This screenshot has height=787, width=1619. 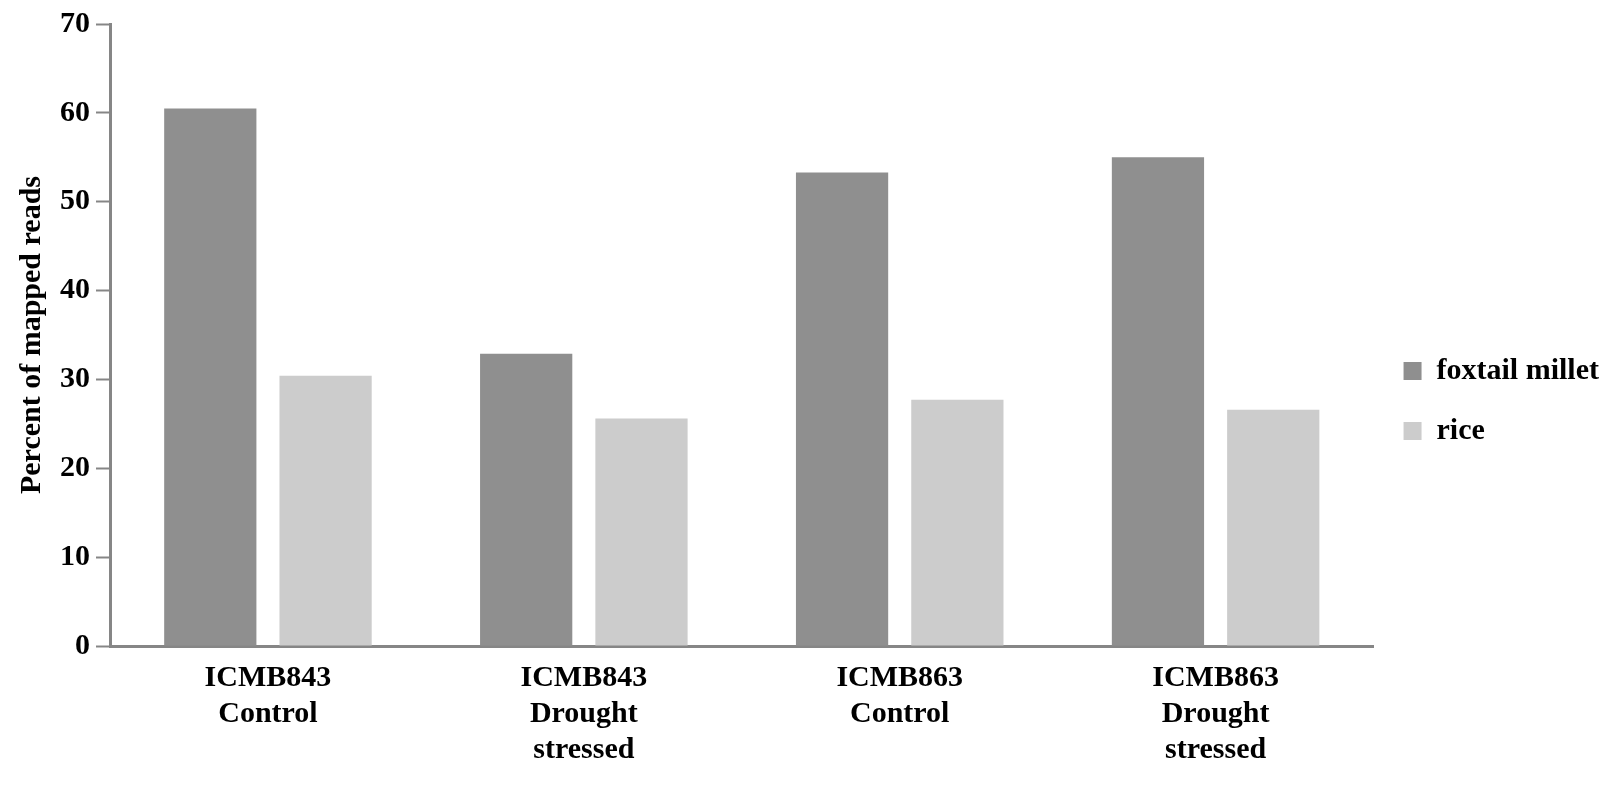 What do you see at coordinates (1518, 368) in the screenshot?
I see `legend-label: foxtail millet` at bounding box center [1518, 368].